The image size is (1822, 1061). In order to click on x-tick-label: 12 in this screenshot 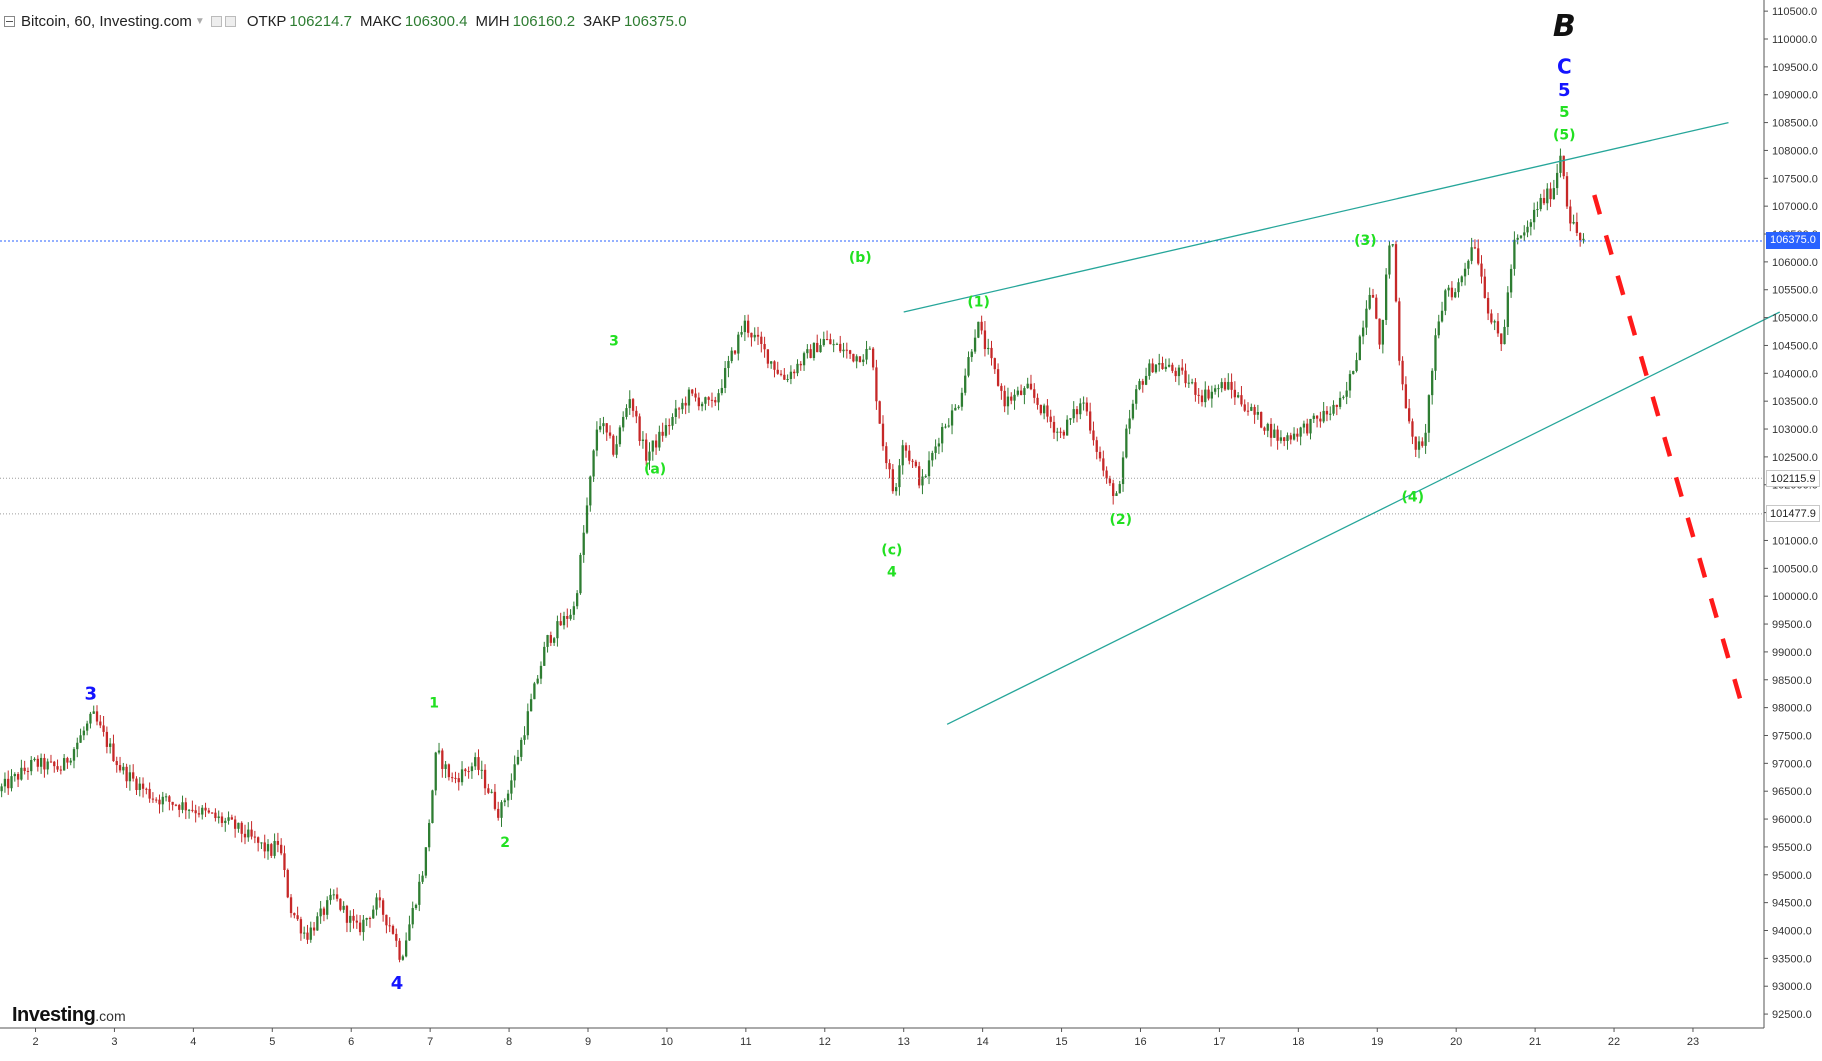, I will do `click(825, 1042)`.